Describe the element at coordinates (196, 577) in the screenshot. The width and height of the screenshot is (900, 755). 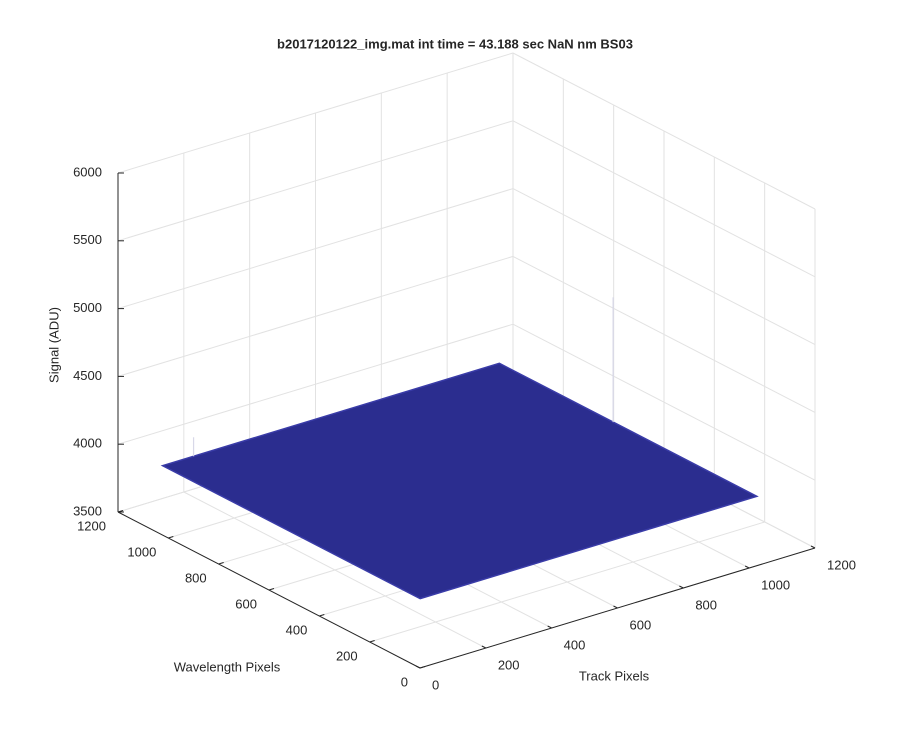
I see `y-tick-label: 800` at that location.